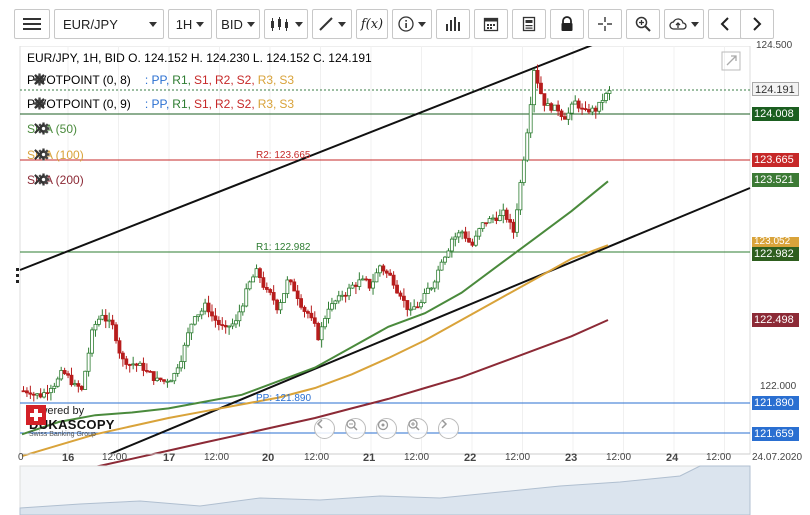 The width and height of the screenshot is (810, 515). I want to click on chart-type-button, so click(286, 24).